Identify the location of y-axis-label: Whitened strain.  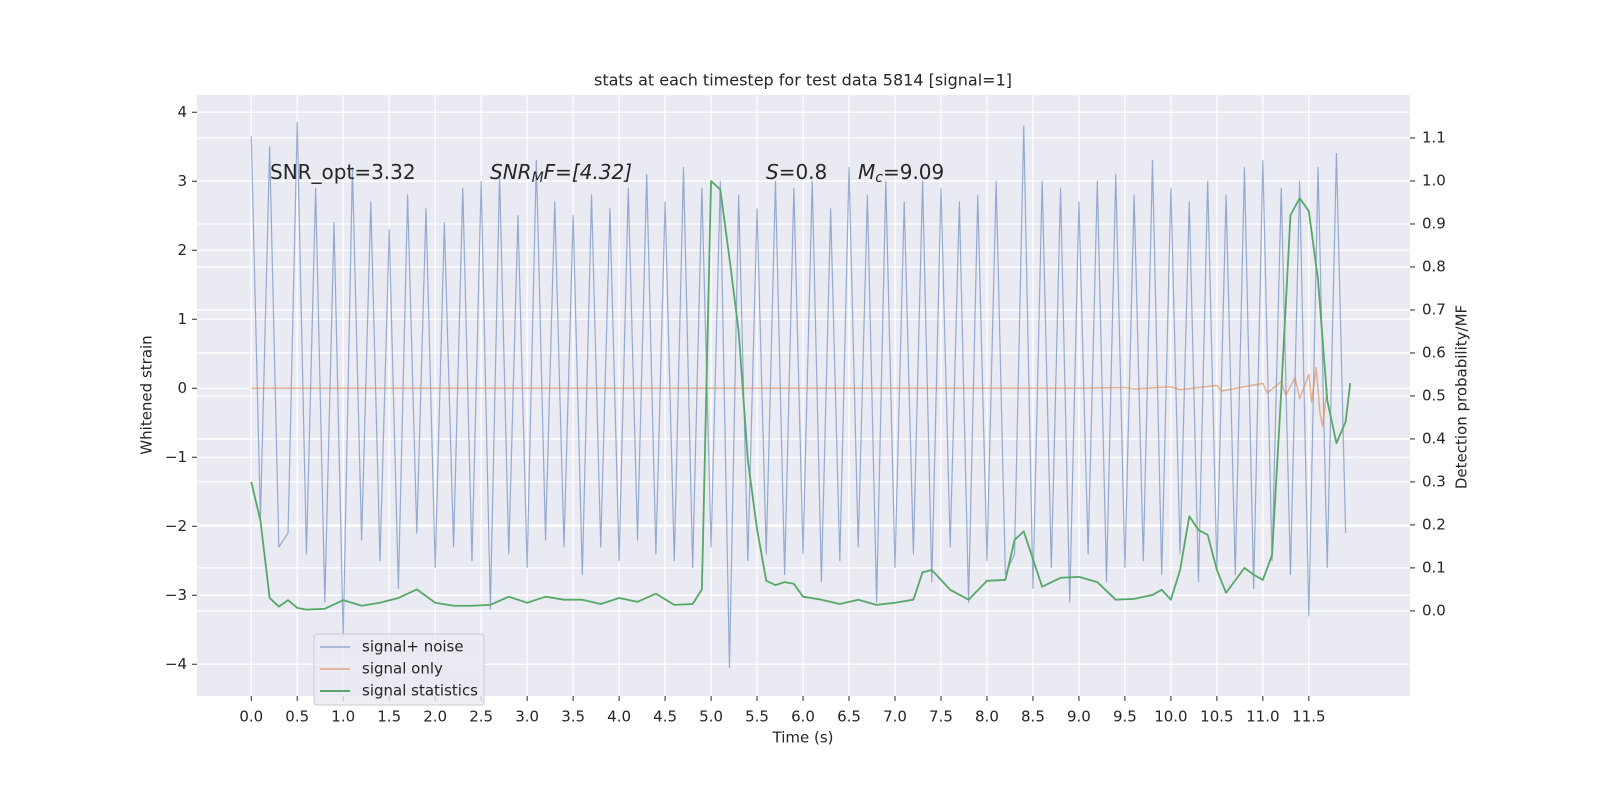
(147, 394).